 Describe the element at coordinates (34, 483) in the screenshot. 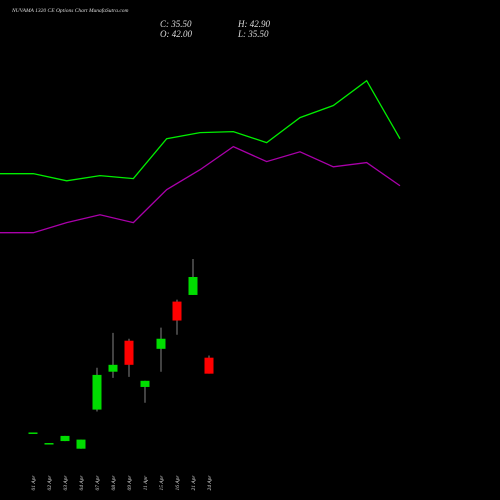

I see `x-tick-label: 01 Apr` at that location.